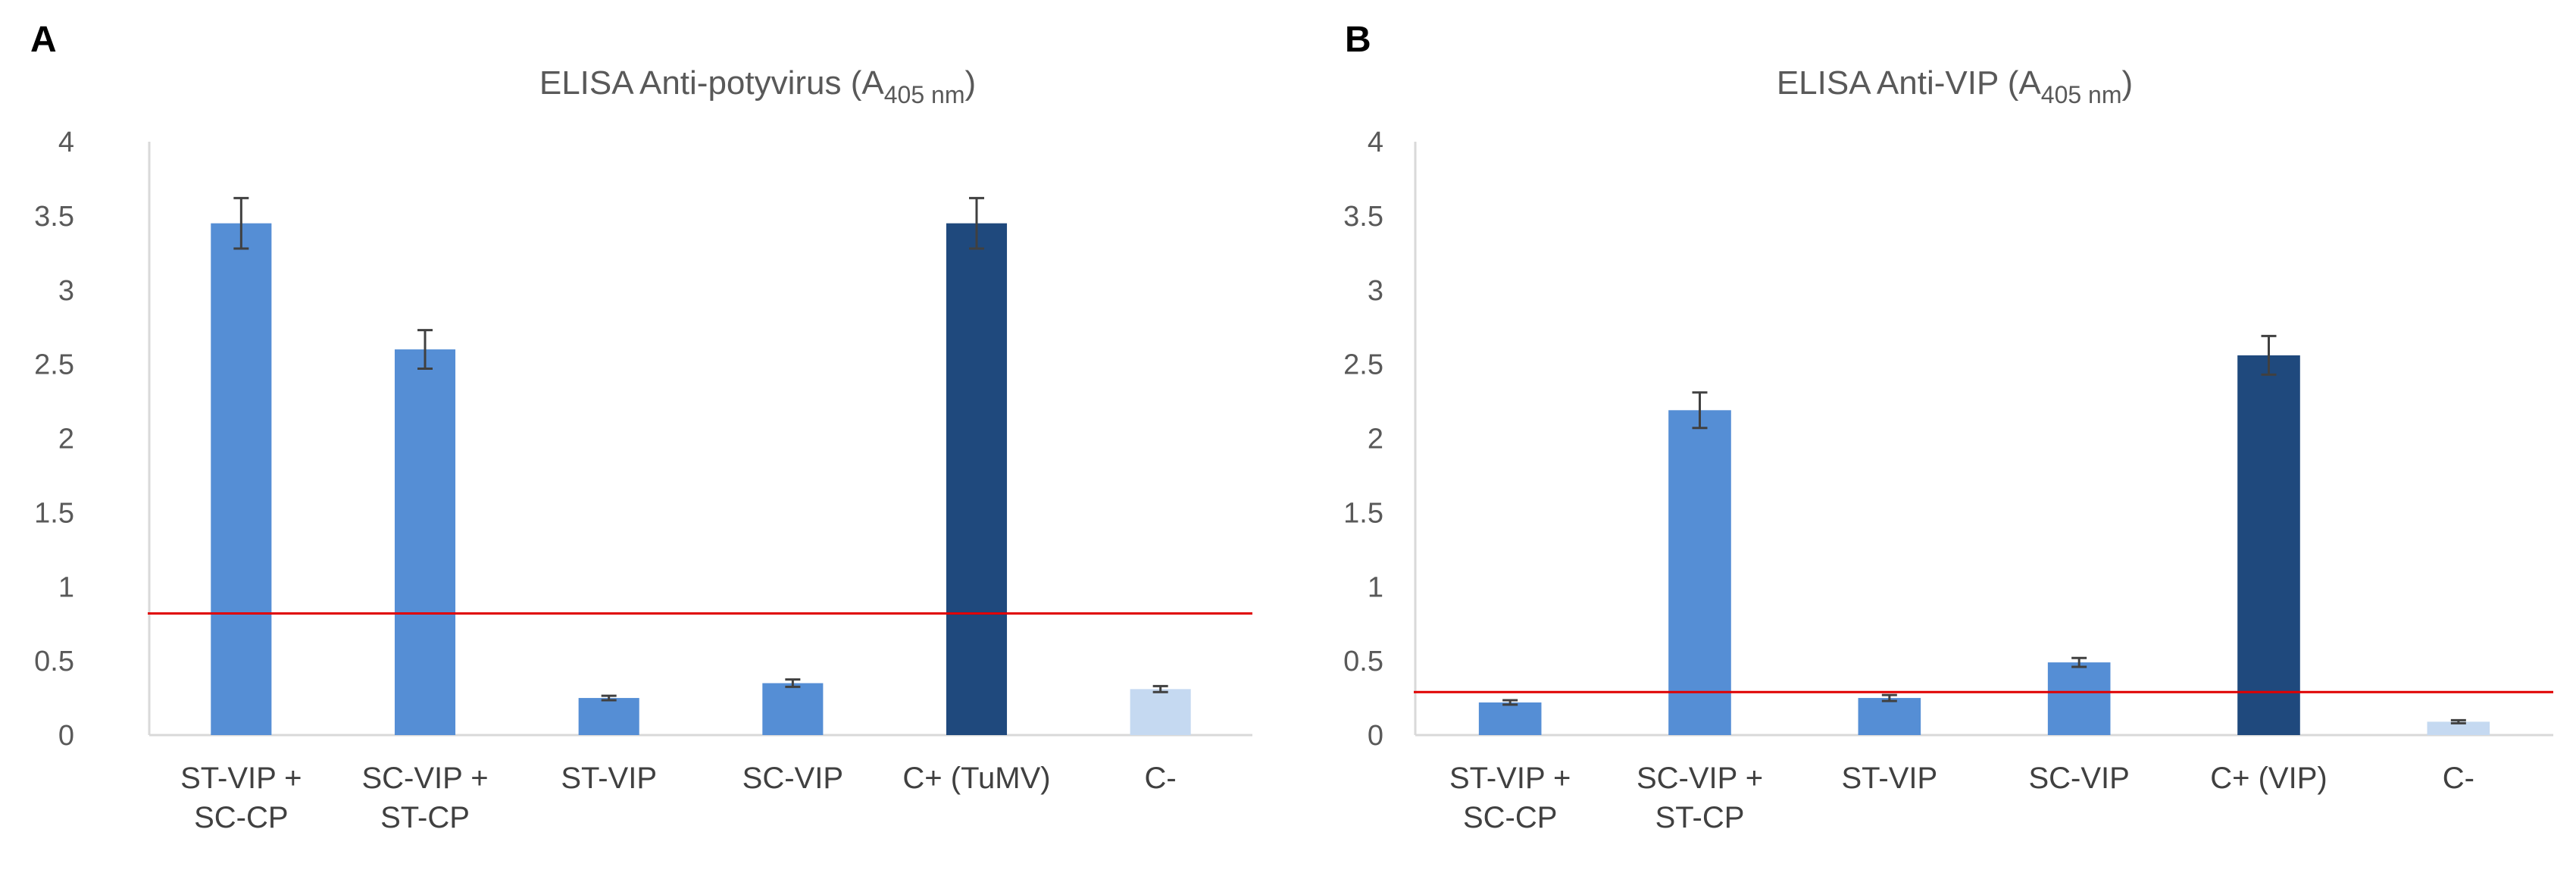 This screenshot has height=873, width=2576. I want to click on panel-b-category-label: C-, so click(2458, 778).